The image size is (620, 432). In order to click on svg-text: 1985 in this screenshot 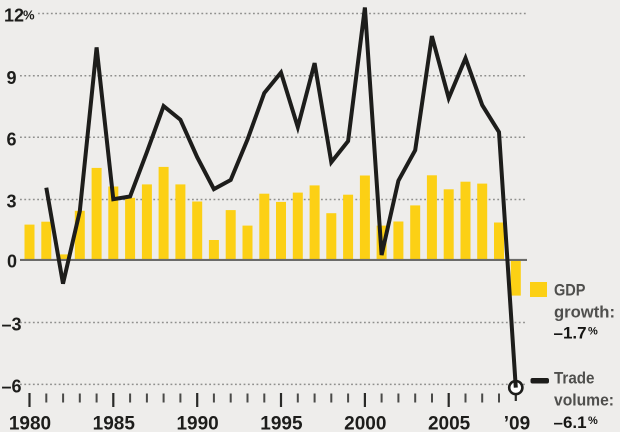, I will do `click(114, 423)`.